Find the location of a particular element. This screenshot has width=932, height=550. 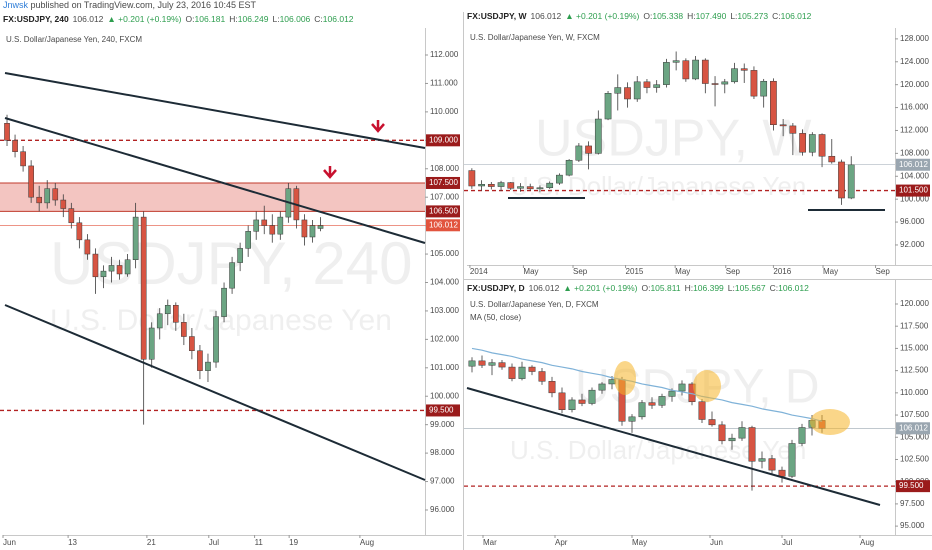

y-tick-label: 124.000 is located at coordinates (914, 61).